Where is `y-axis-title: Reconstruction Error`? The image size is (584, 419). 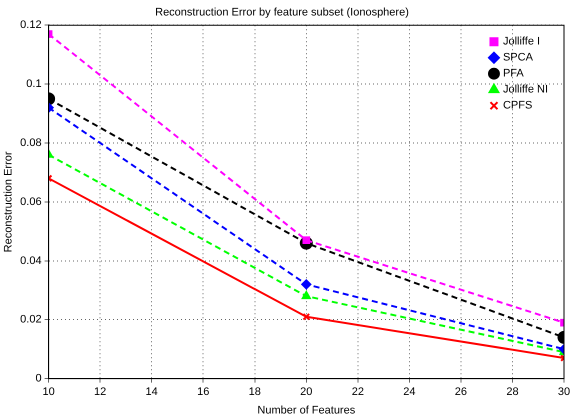 y-axis-title: Reconstruction Error is located at coordinates (8, 201).